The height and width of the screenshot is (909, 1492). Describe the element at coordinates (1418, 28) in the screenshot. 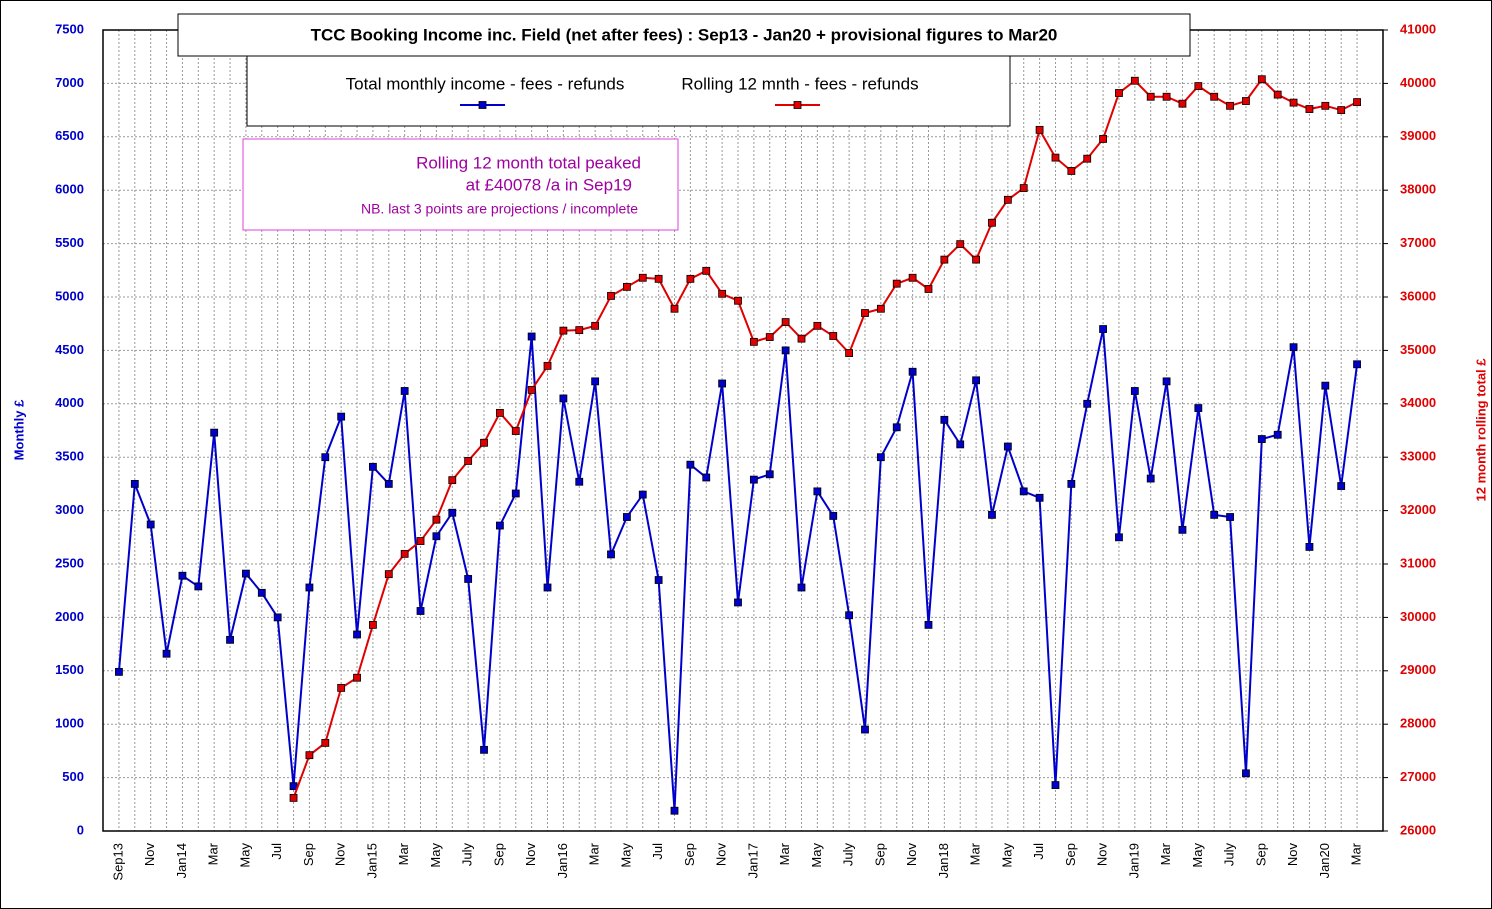

I see `y2-tick-label: 41000` at that location.